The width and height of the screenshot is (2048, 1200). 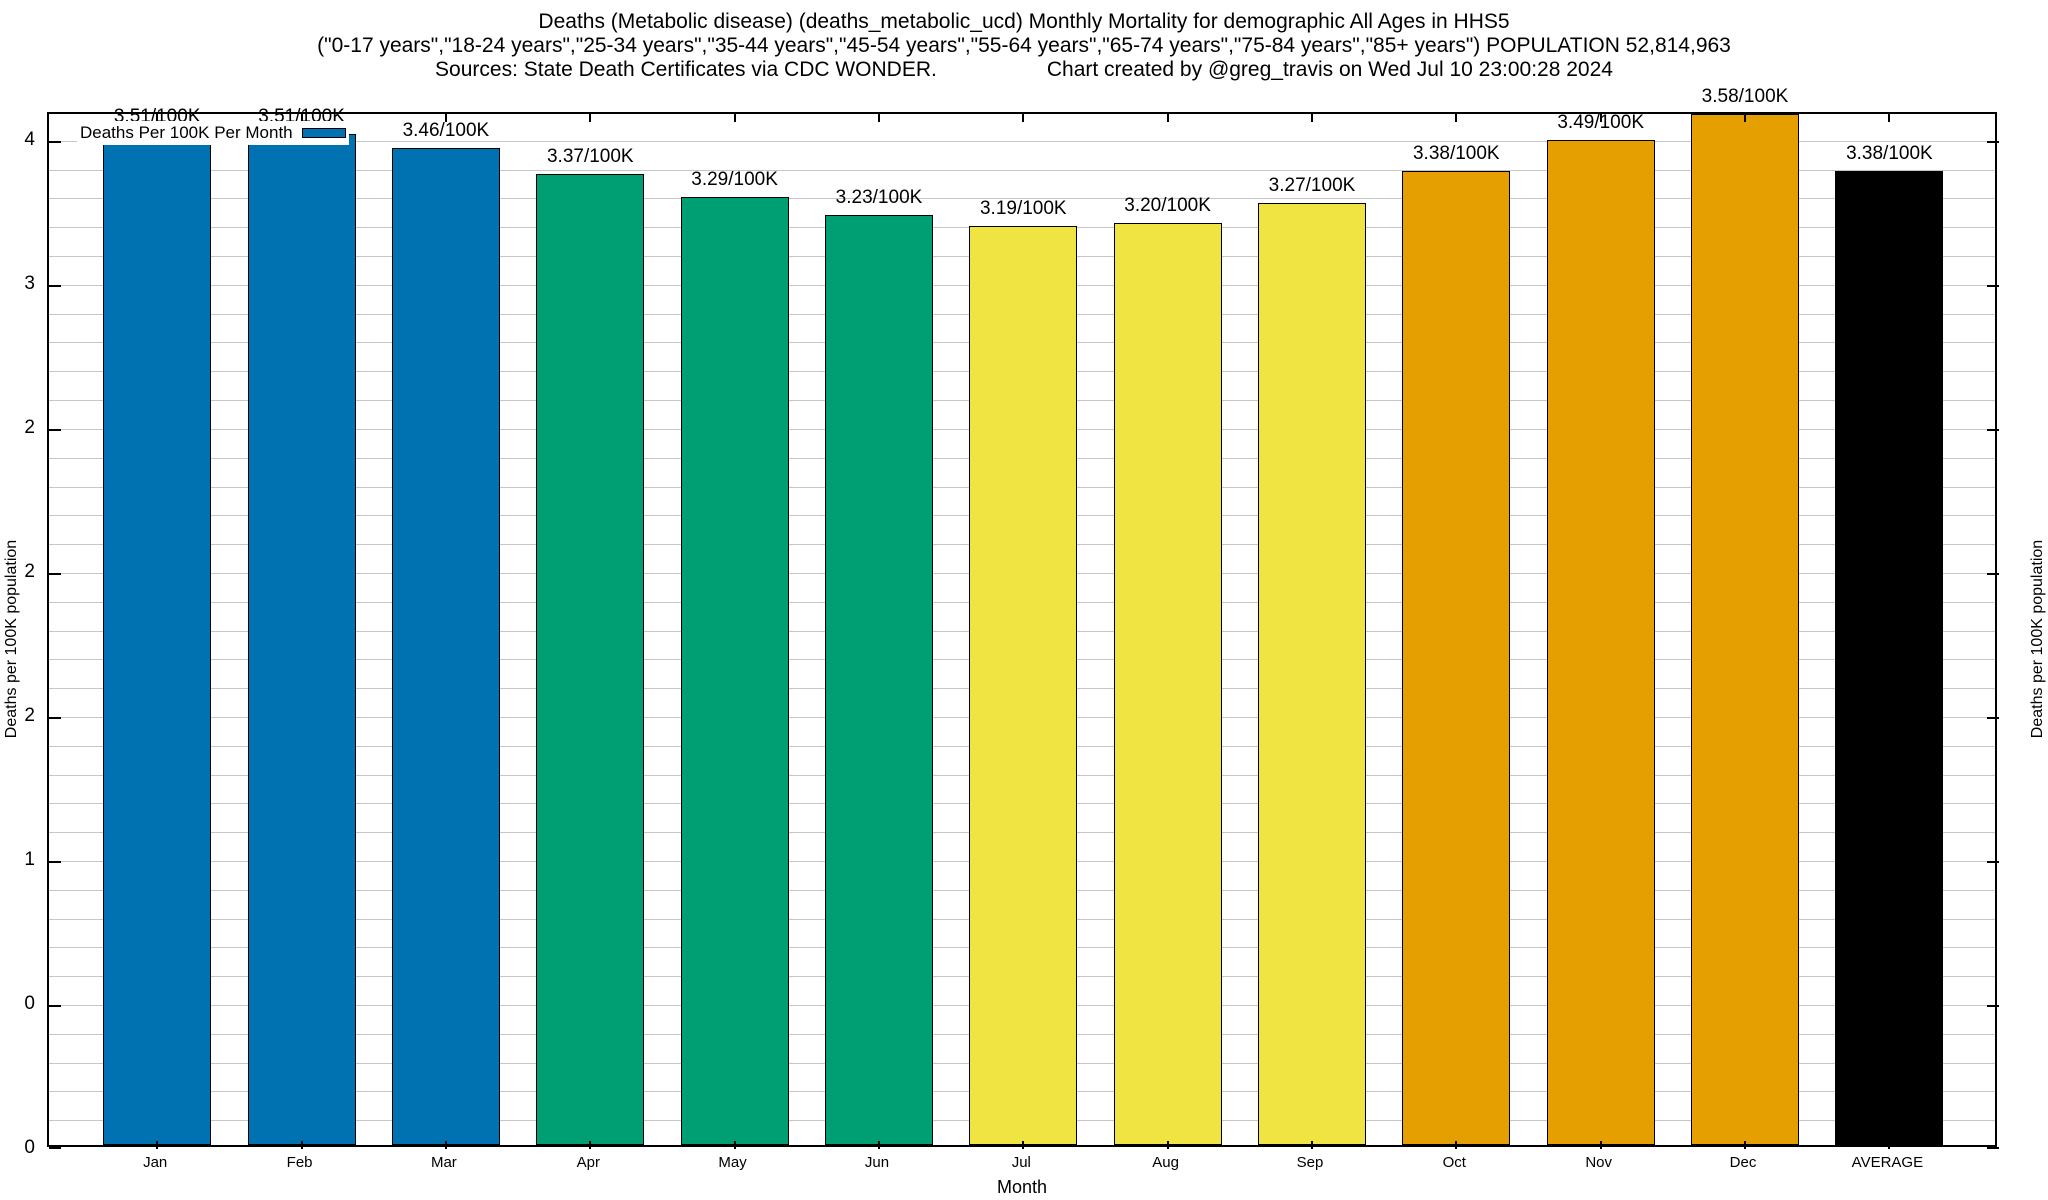 What do you see at coordinates (879, 197) in the screenshot?
I see `bar-value-label: 3.23/100K` at bounding box center [879, 197].